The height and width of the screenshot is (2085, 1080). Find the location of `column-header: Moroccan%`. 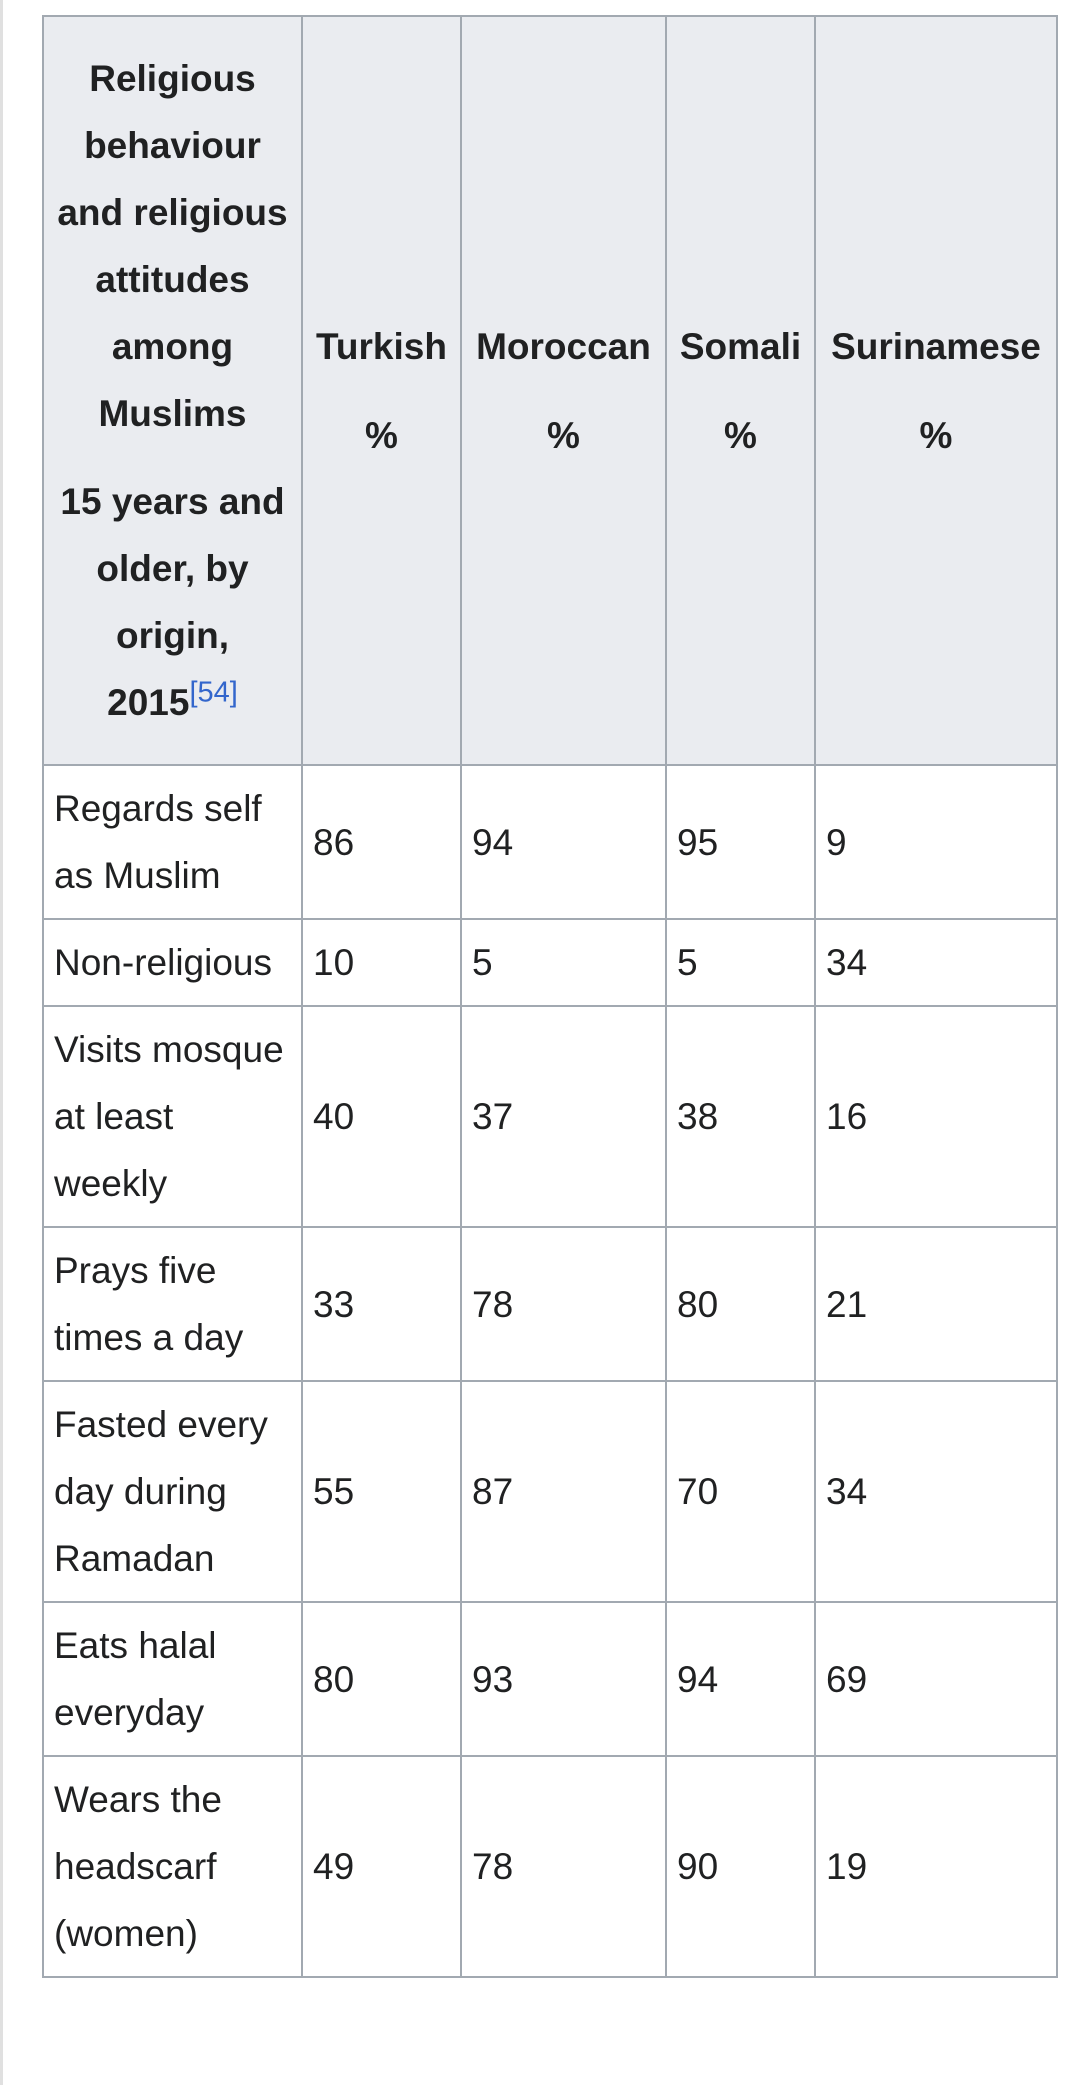

column-header: Moroccan% is located at coordinates (563, 390).